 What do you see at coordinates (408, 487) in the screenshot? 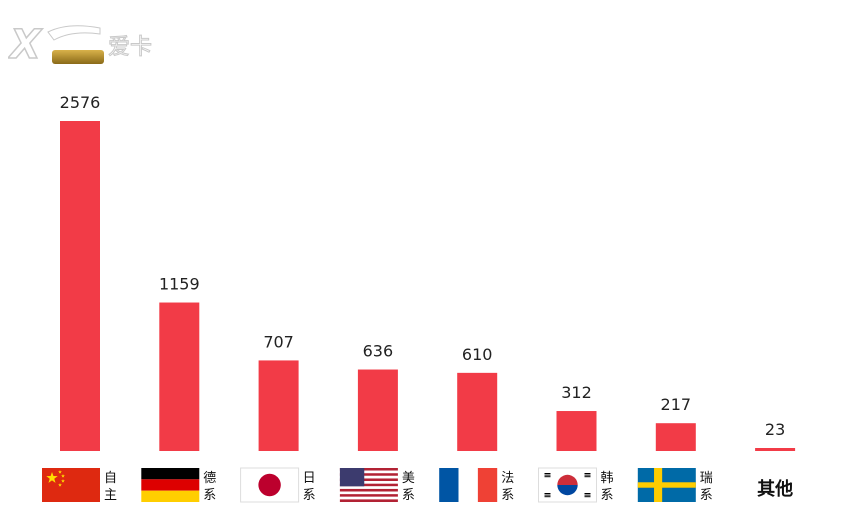
I see `tick-label-4: 美系` at bounding box center [408, 487].